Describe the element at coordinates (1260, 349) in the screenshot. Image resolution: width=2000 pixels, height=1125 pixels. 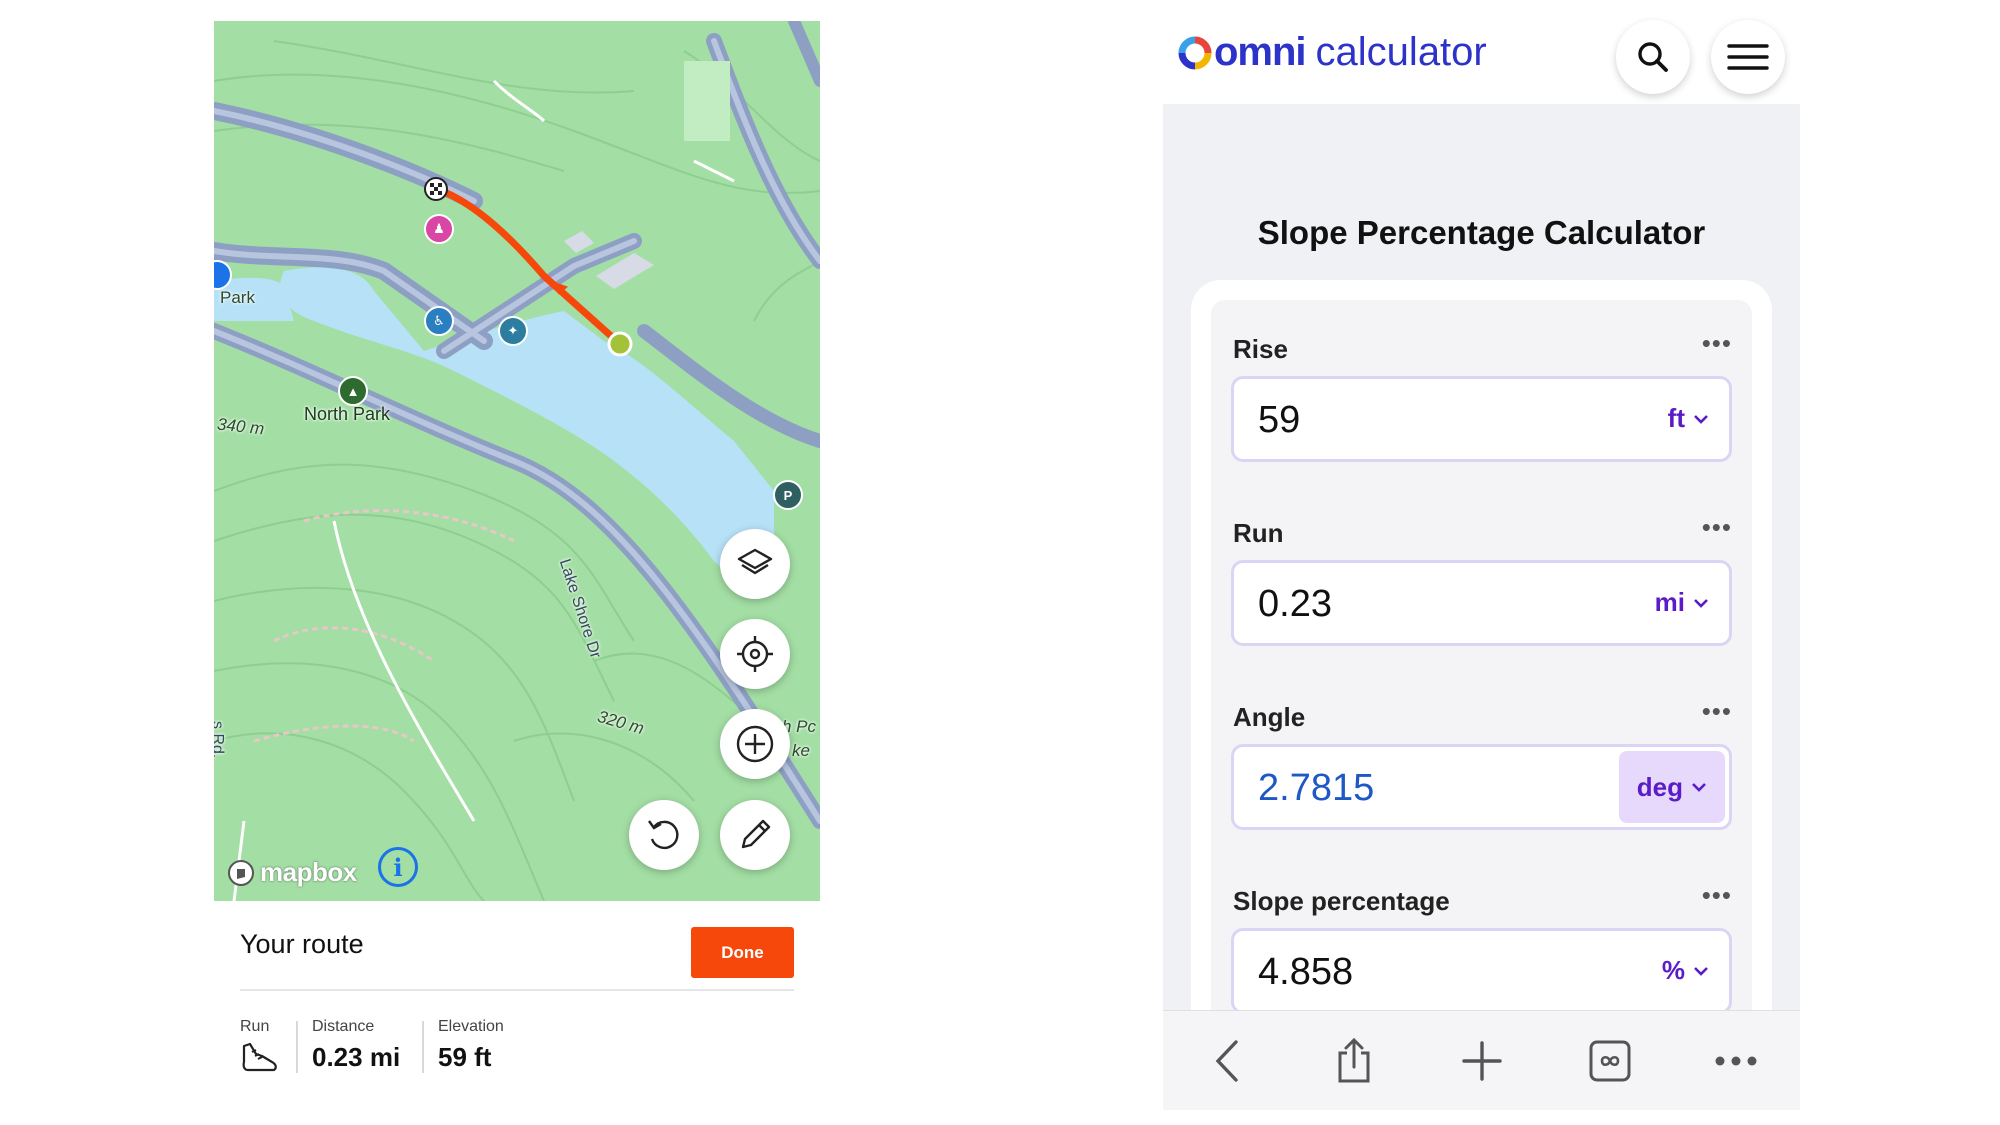
I see `field-rise-label: Rise` at that location.